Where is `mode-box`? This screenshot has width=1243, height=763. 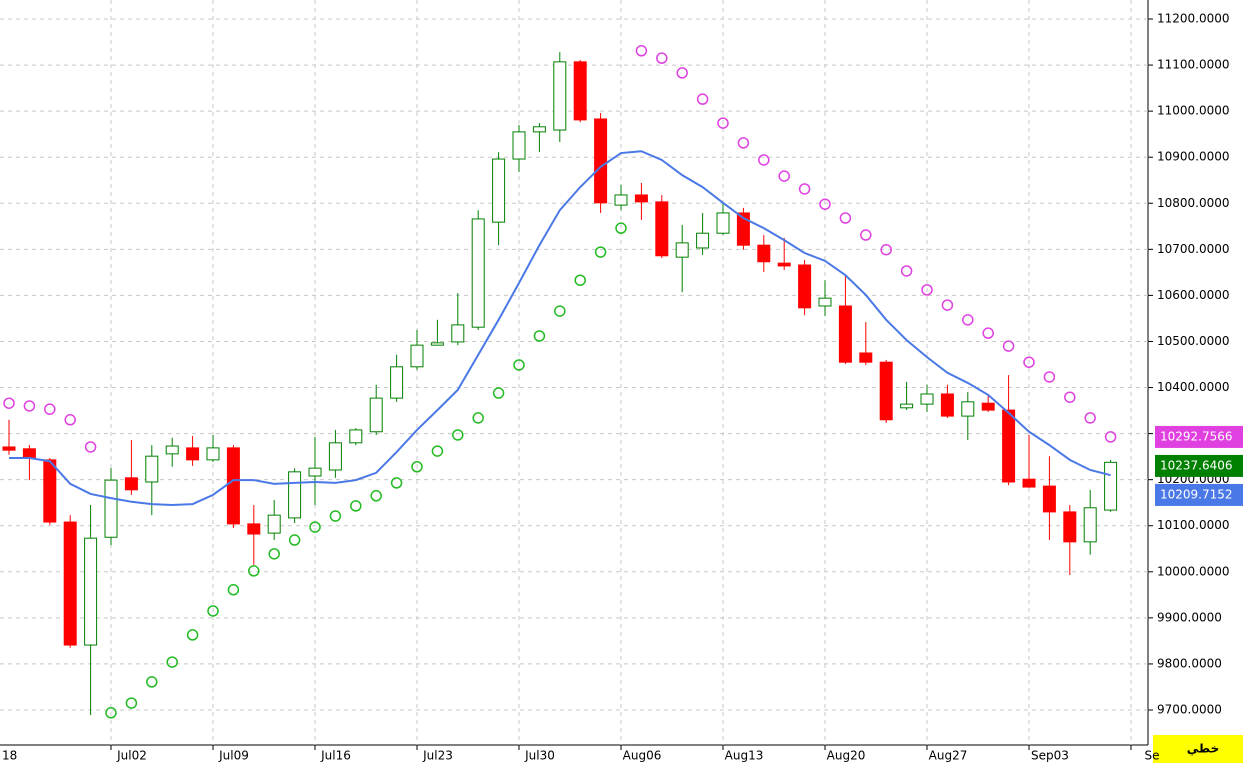 mode-box is located at coordinates (1198, 749).